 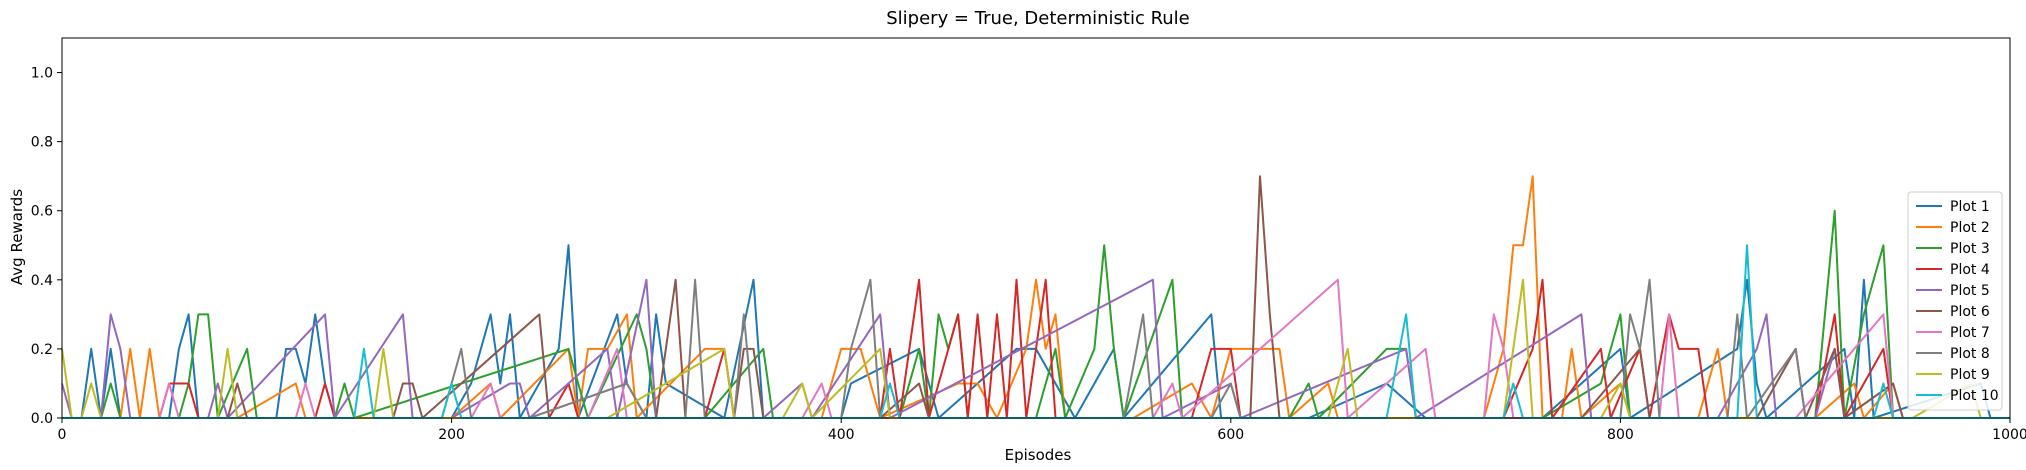 What do you see at coordinates (1970, 207) in the screenshot?
I see `legend-label: Plot 1` at bounding box center [1970, 207].